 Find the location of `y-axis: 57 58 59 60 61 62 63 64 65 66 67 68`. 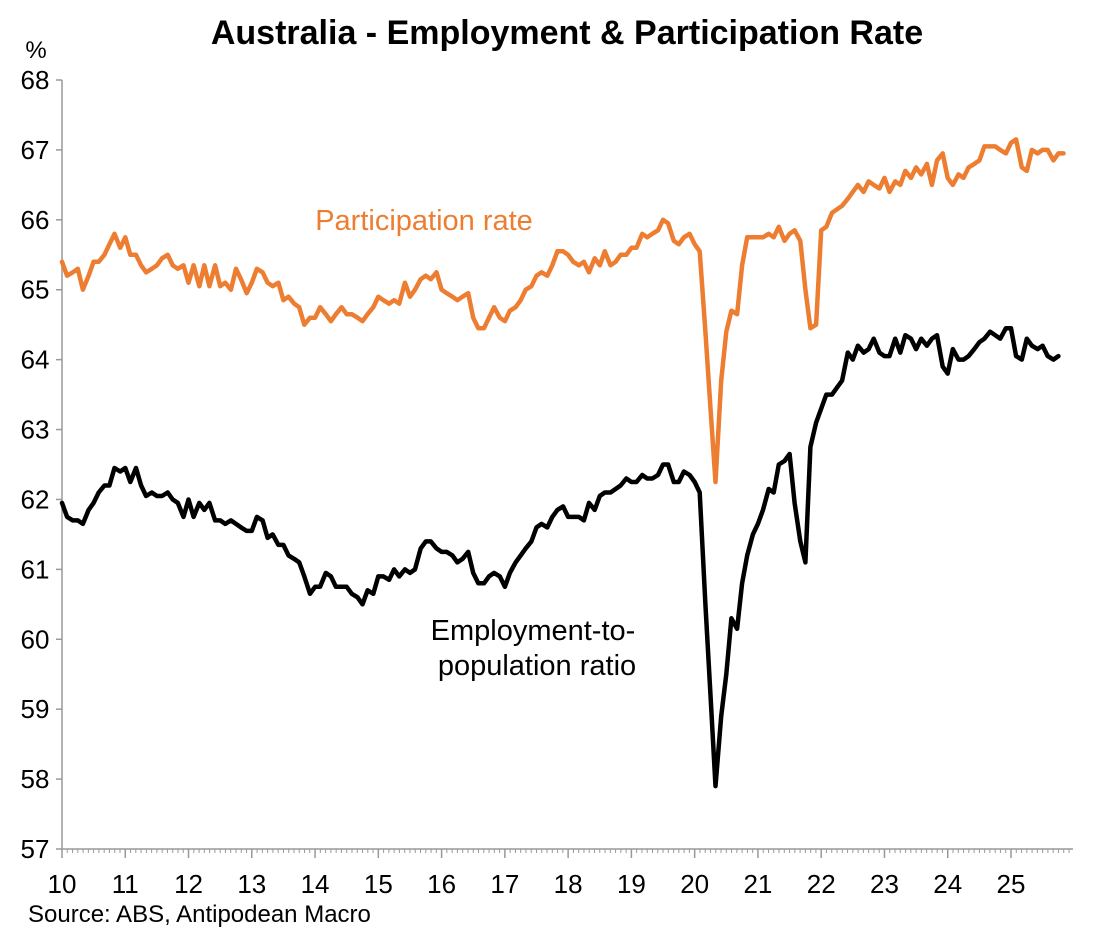

y-axis: 57 58 59 60 61 62 63 64 65 66 67 68 is located at coordinates (42, 464).